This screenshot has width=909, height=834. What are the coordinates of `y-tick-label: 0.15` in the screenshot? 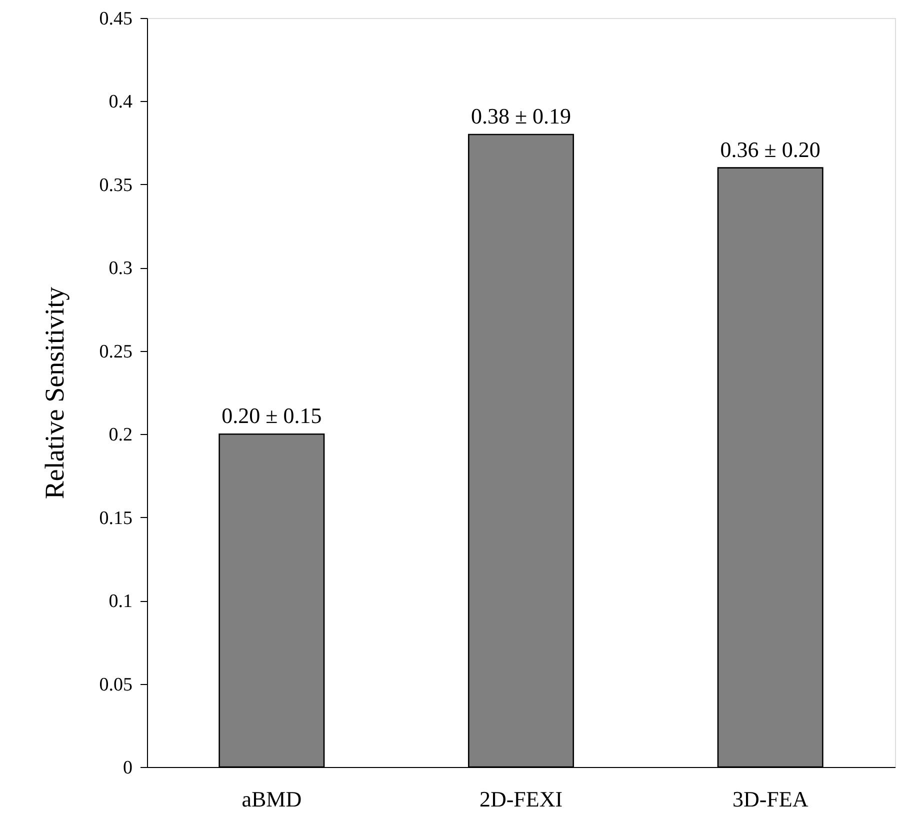 It's located at (115, 518).